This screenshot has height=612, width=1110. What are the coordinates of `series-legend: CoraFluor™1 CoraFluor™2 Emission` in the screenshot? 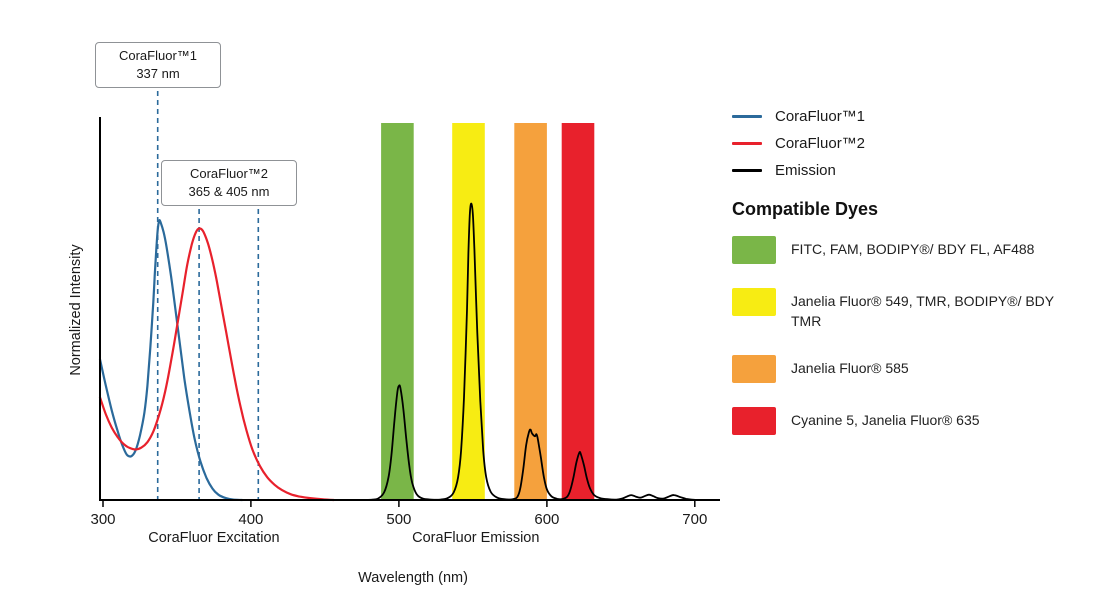 It's located at (918, 143).